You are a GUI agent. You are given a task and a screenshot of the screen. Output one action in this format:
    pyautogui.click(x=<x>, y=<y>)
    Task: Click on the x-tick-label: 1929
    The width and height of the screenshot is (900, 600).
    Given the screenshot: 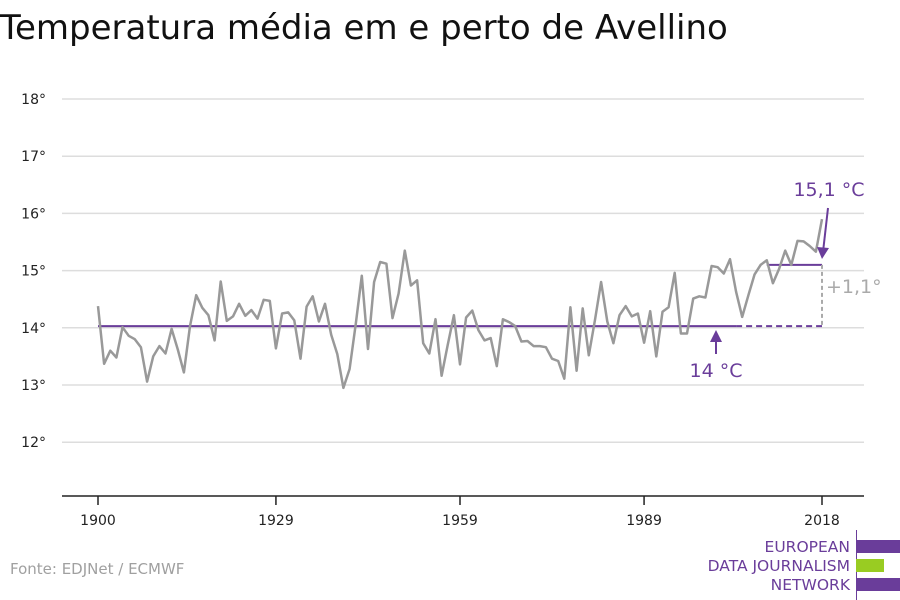 What is the action you would take?
    pyautogui.click(x=276, y=521)
    